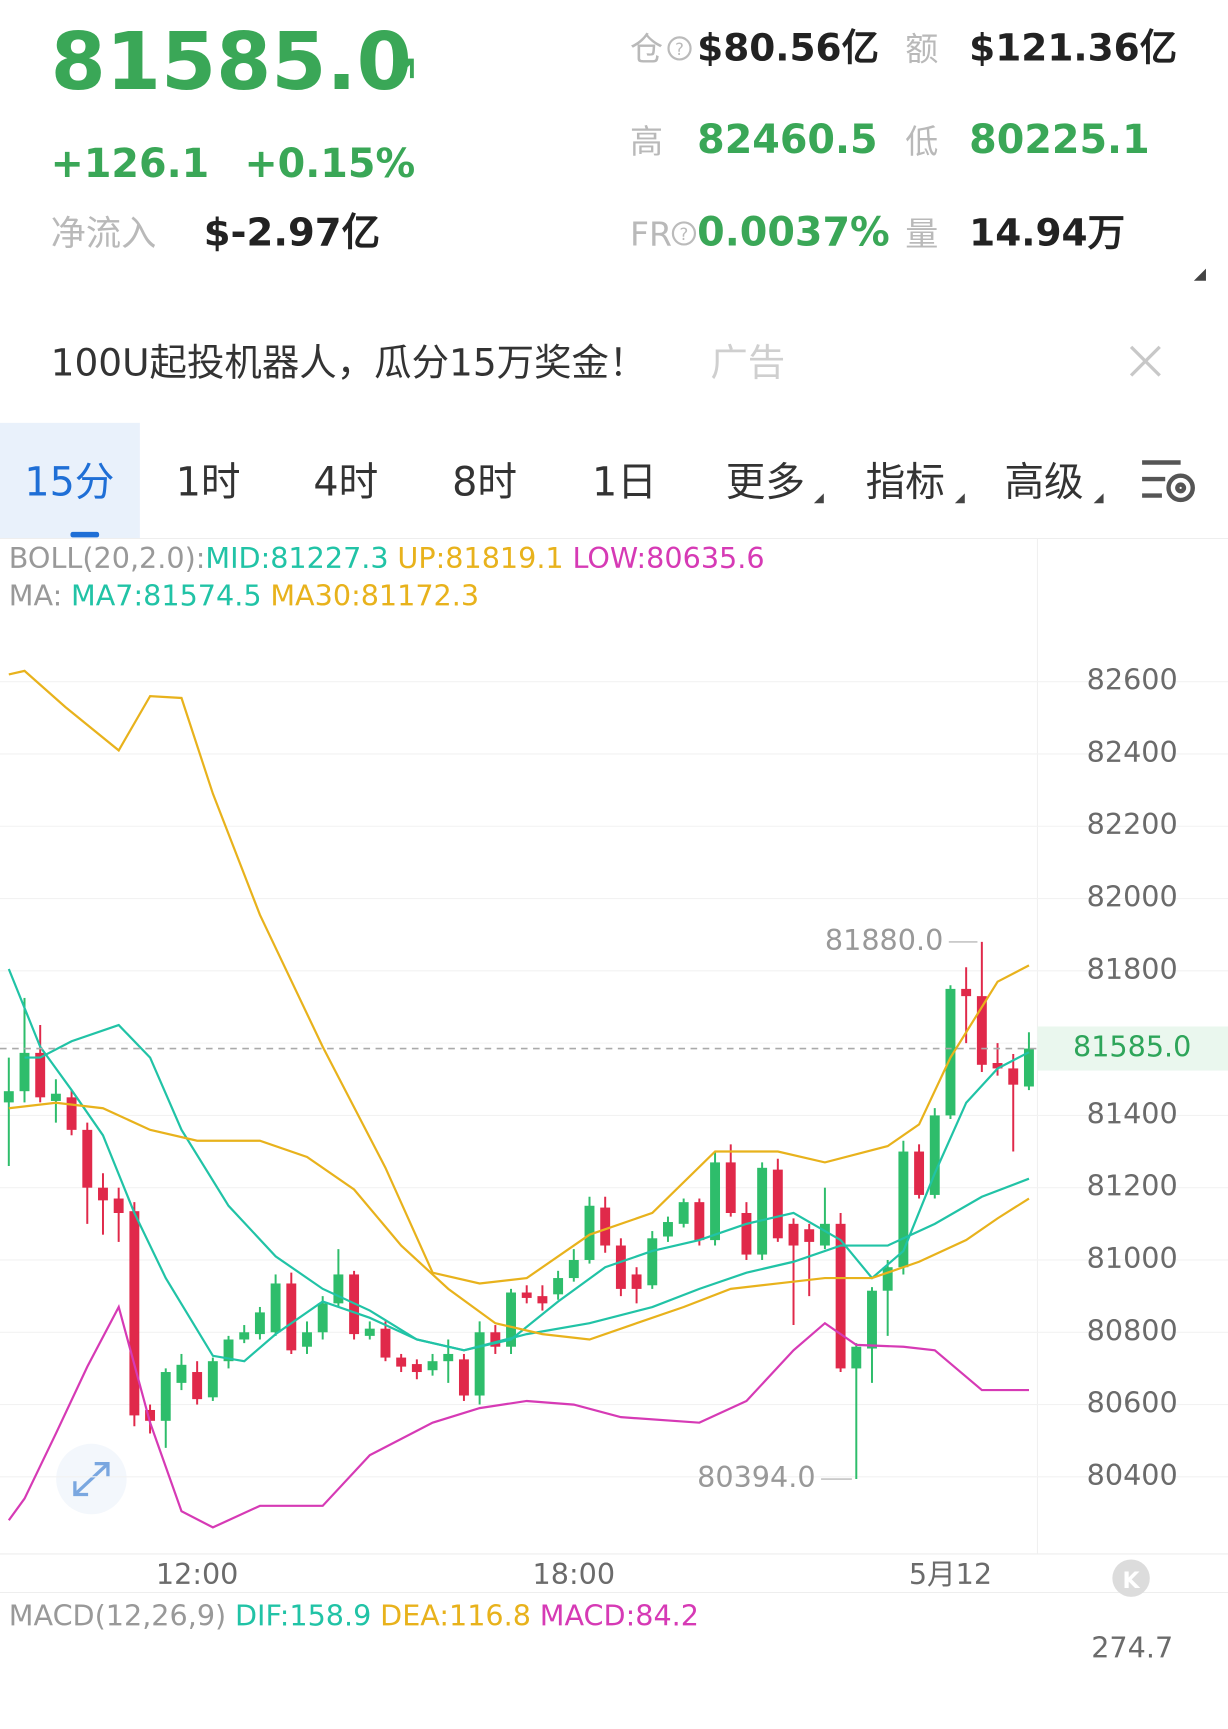  Describe the element at coordinates (104, 234) in the screenshot. I see `inflow-label: 净流入` at that location.